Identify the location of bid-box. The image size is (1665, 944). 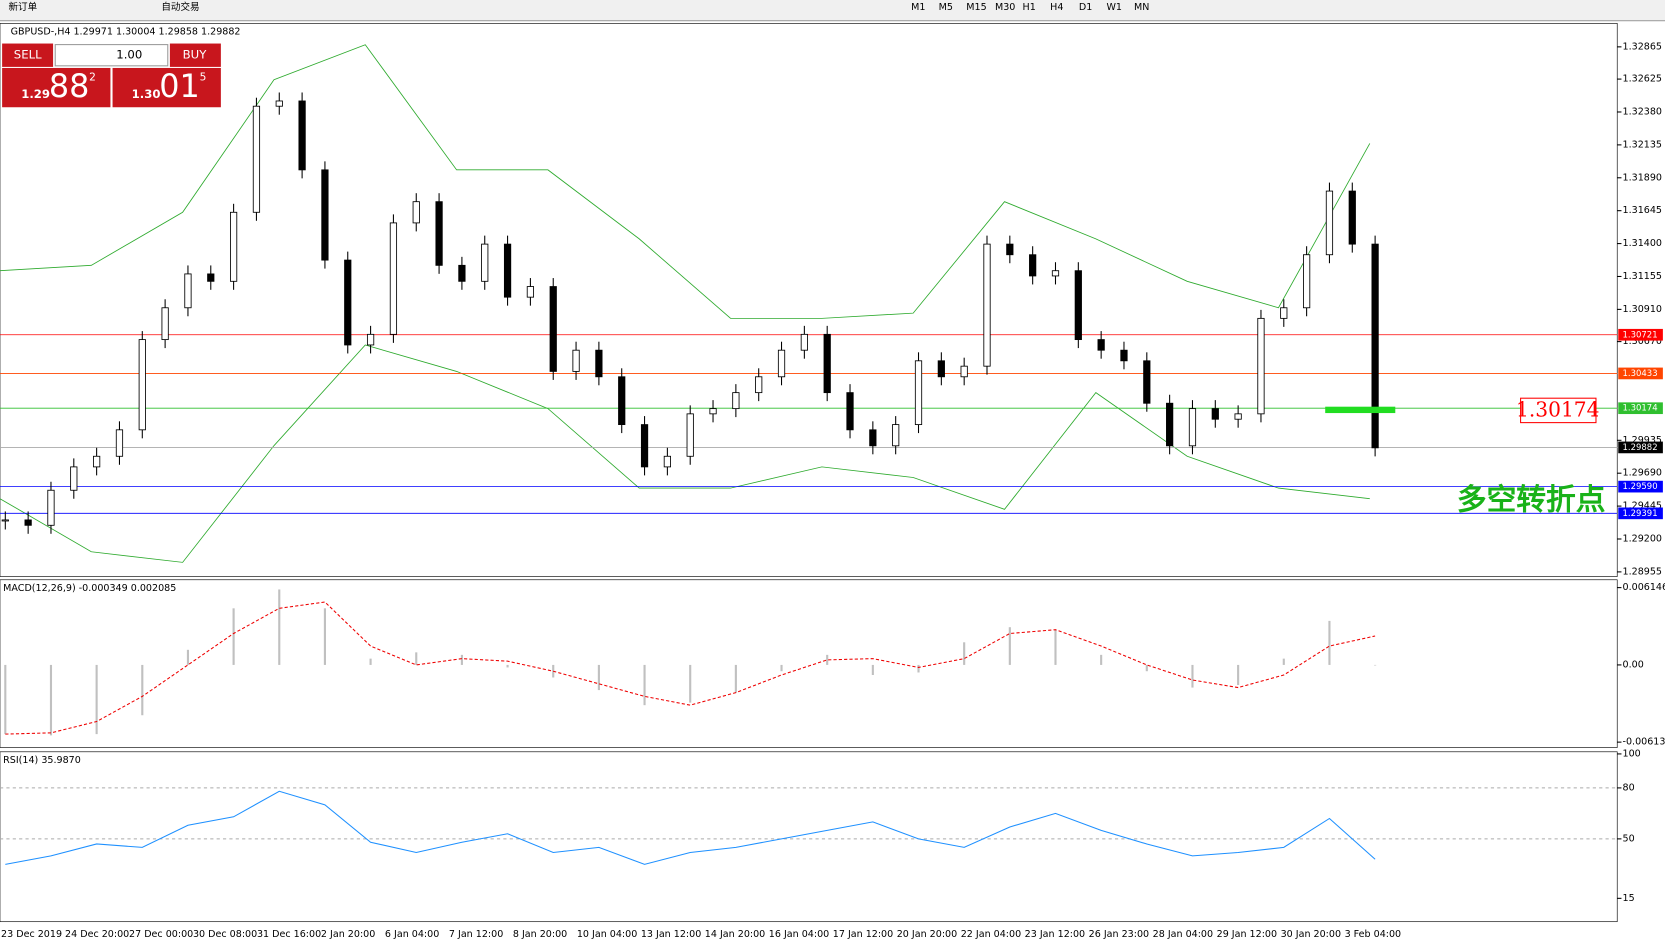
(56, 87).